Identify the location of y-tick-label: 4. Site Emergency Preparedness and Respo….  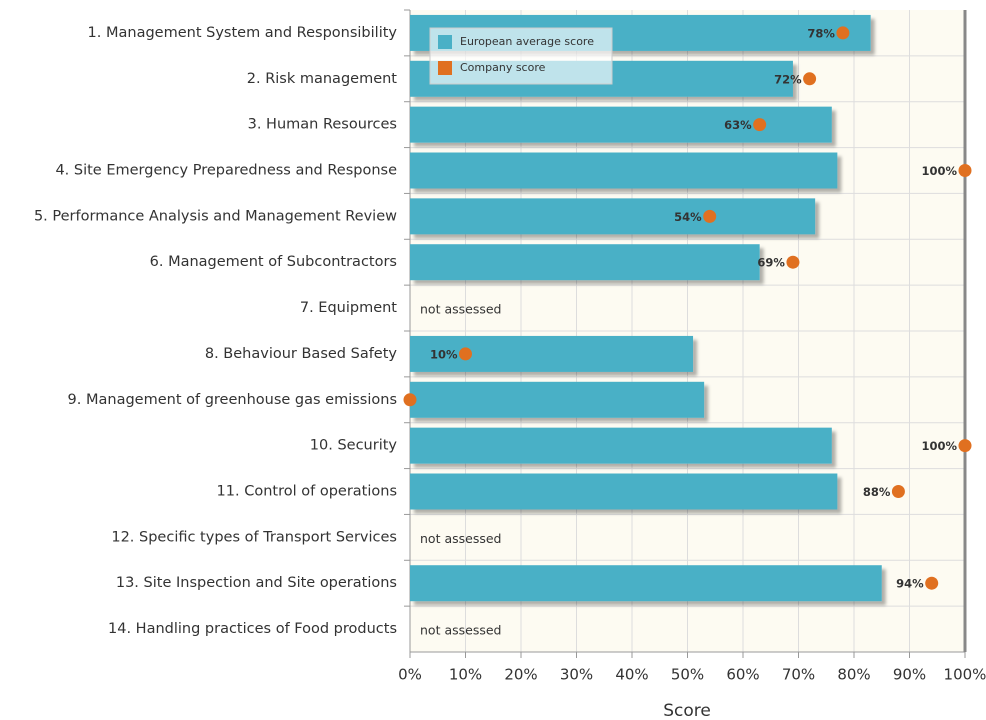
(226, 171).